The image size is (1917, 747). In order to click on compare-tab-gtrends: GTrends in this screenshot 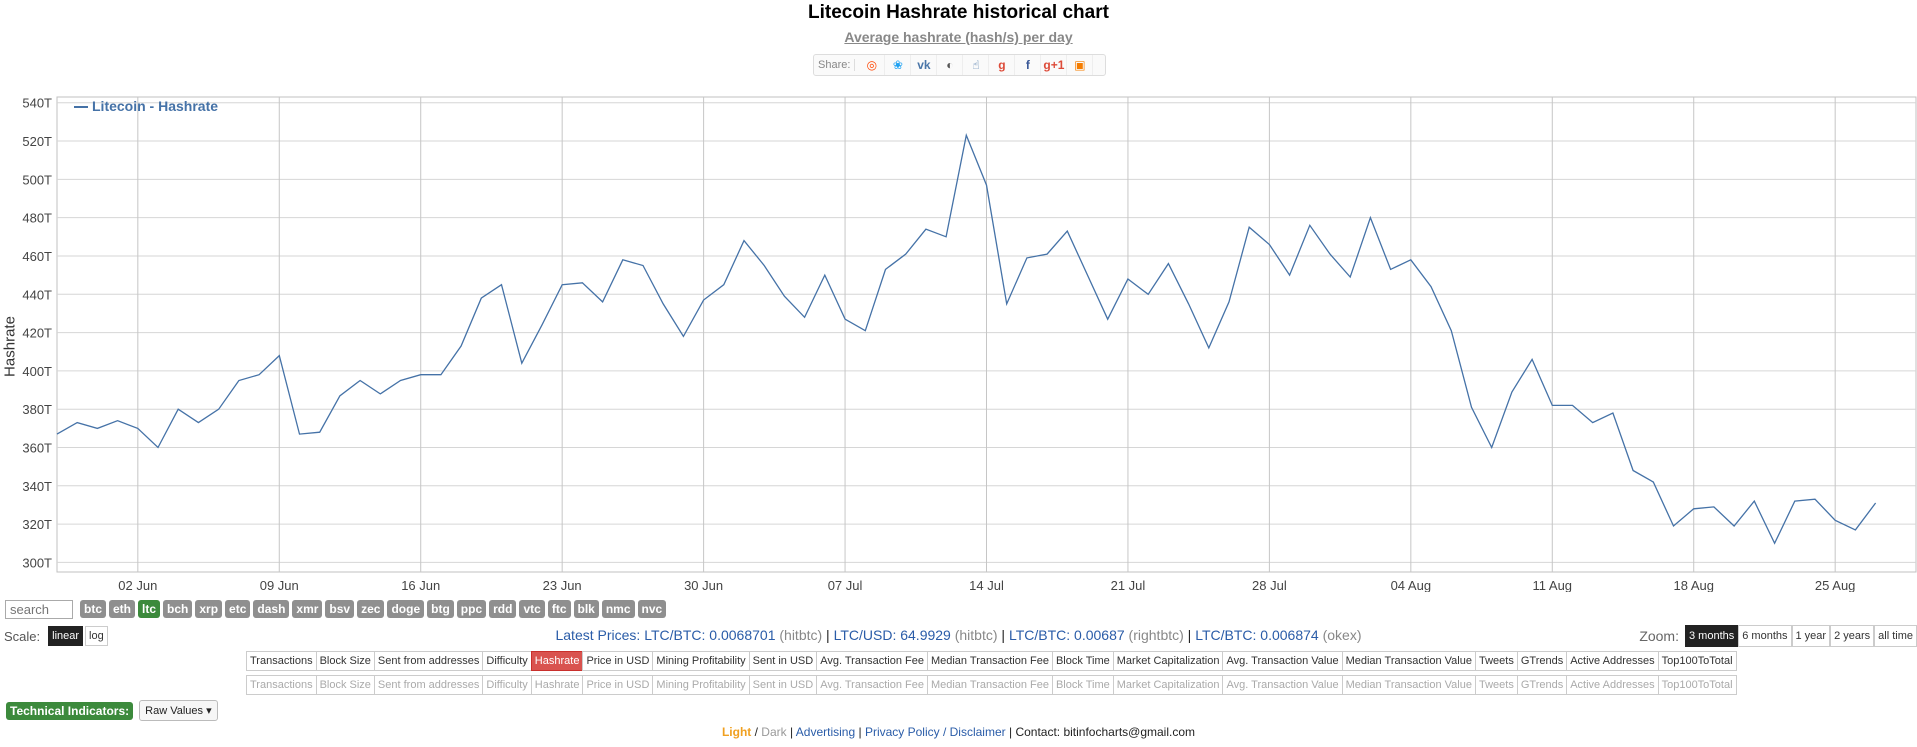, I will do `click(1542, 685)`.